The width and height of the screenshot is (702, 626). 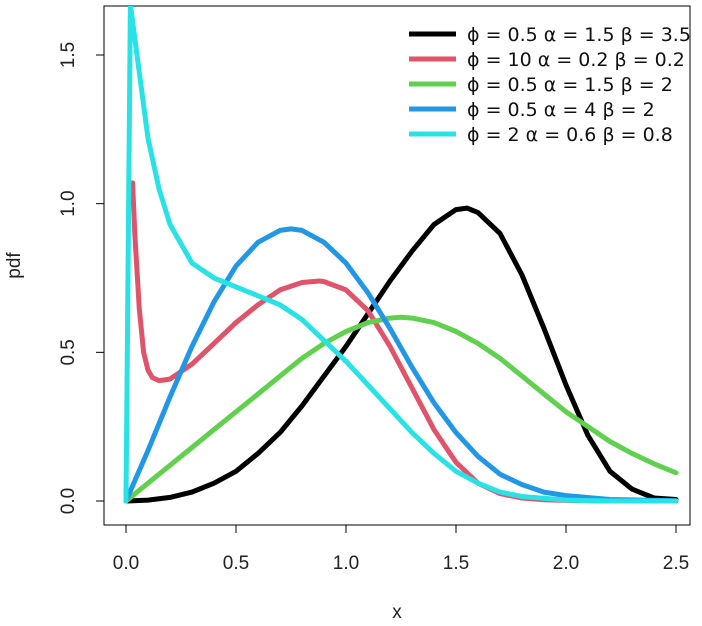 I want to click on y-axis-title: pdf, so click(x=14, y=265).